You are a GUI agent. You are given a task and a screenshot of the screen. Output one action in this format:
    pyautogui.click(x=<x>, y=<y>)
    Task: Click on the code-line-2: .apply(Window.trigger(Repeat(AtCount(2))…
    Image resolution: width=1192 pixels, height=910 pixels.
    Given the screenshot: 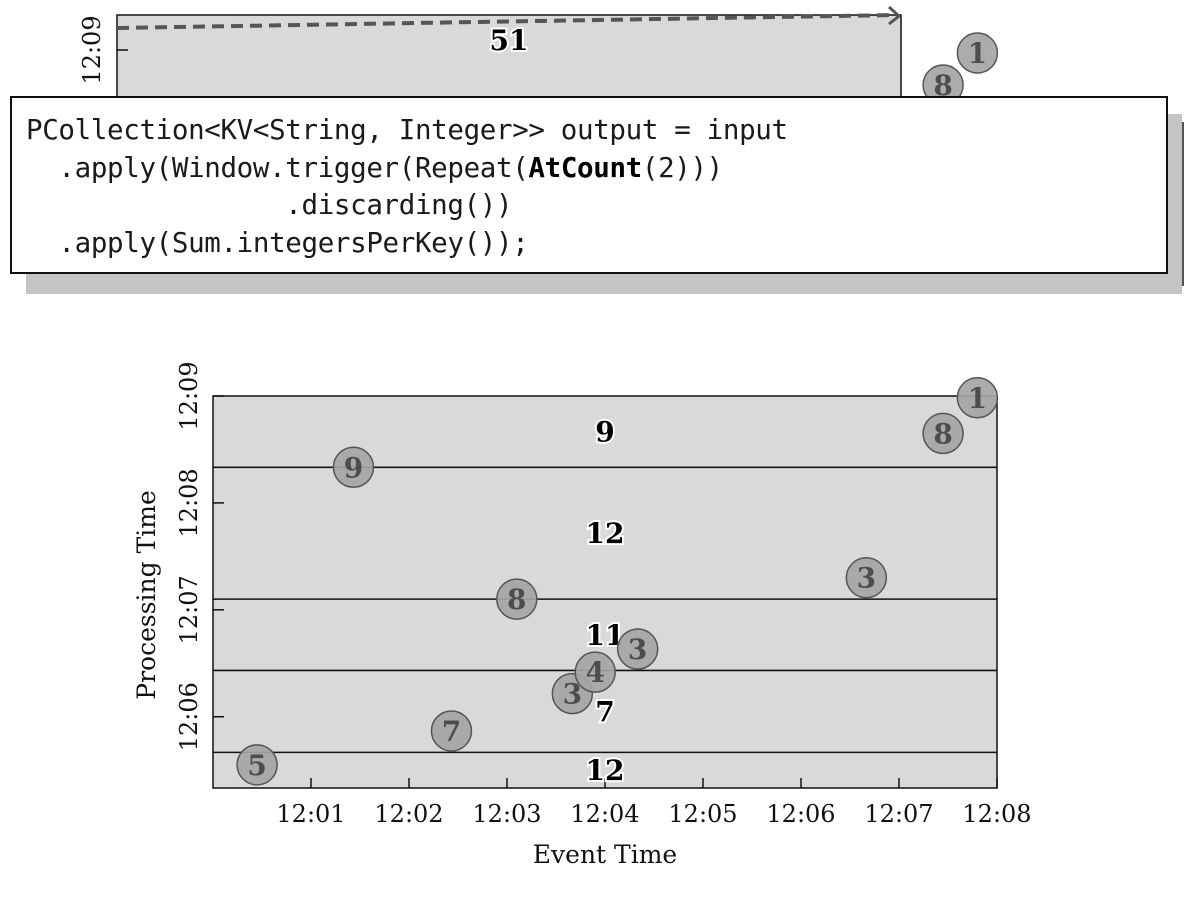 What is the action you would take?
    pyautogui.click(x=374, y=167)
    